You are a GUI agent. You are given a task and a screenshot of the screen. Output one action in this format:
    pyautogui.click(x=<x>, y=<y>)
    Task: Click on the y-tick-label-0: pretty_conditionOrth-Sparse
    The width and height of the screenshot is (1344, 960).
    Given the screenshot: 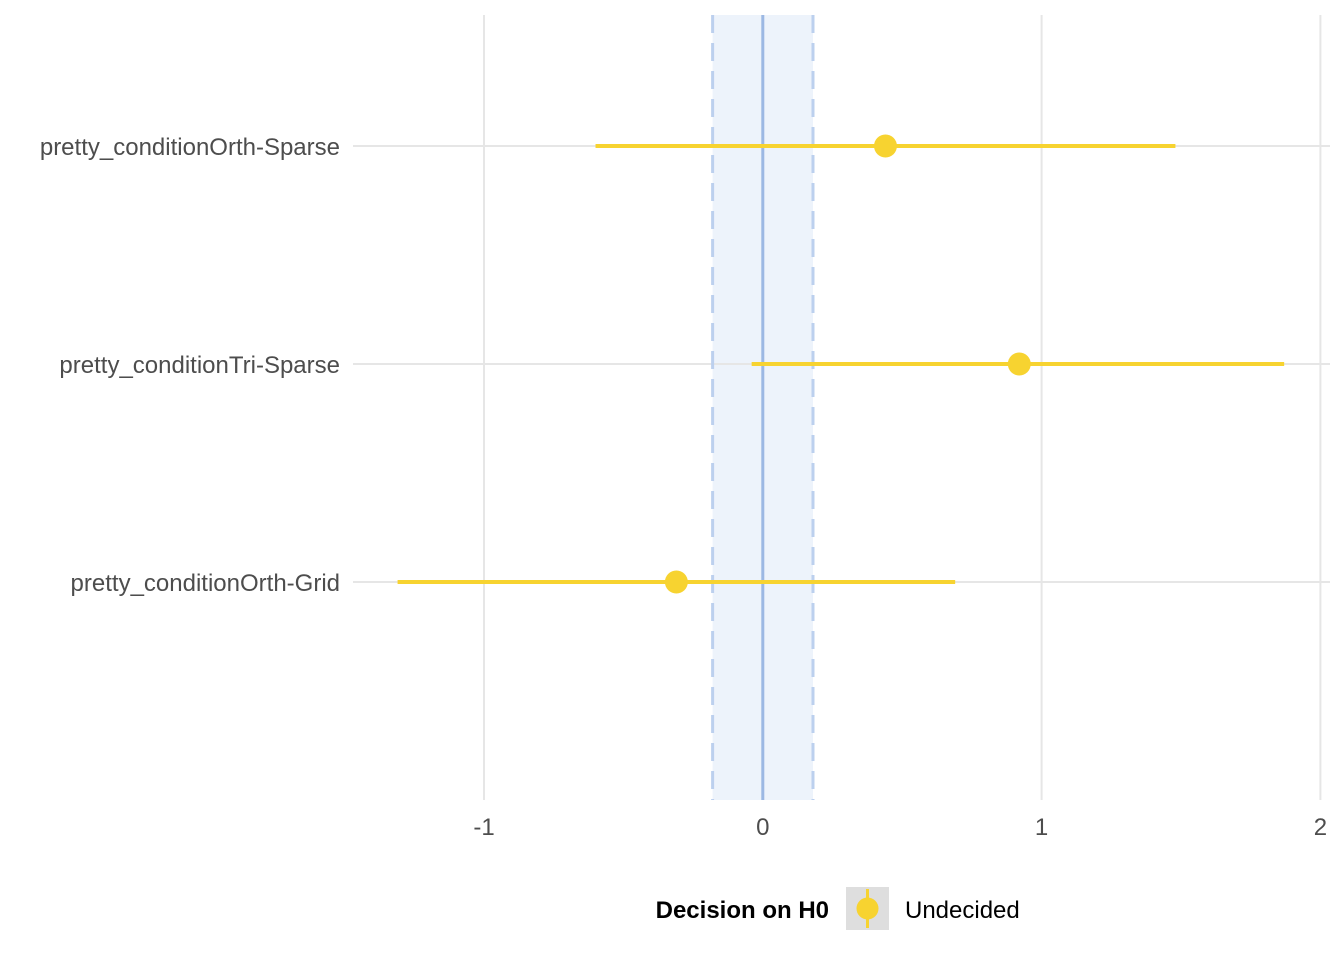 What is the action you would take?
    pyautogui.click(x=190, y=147)
    